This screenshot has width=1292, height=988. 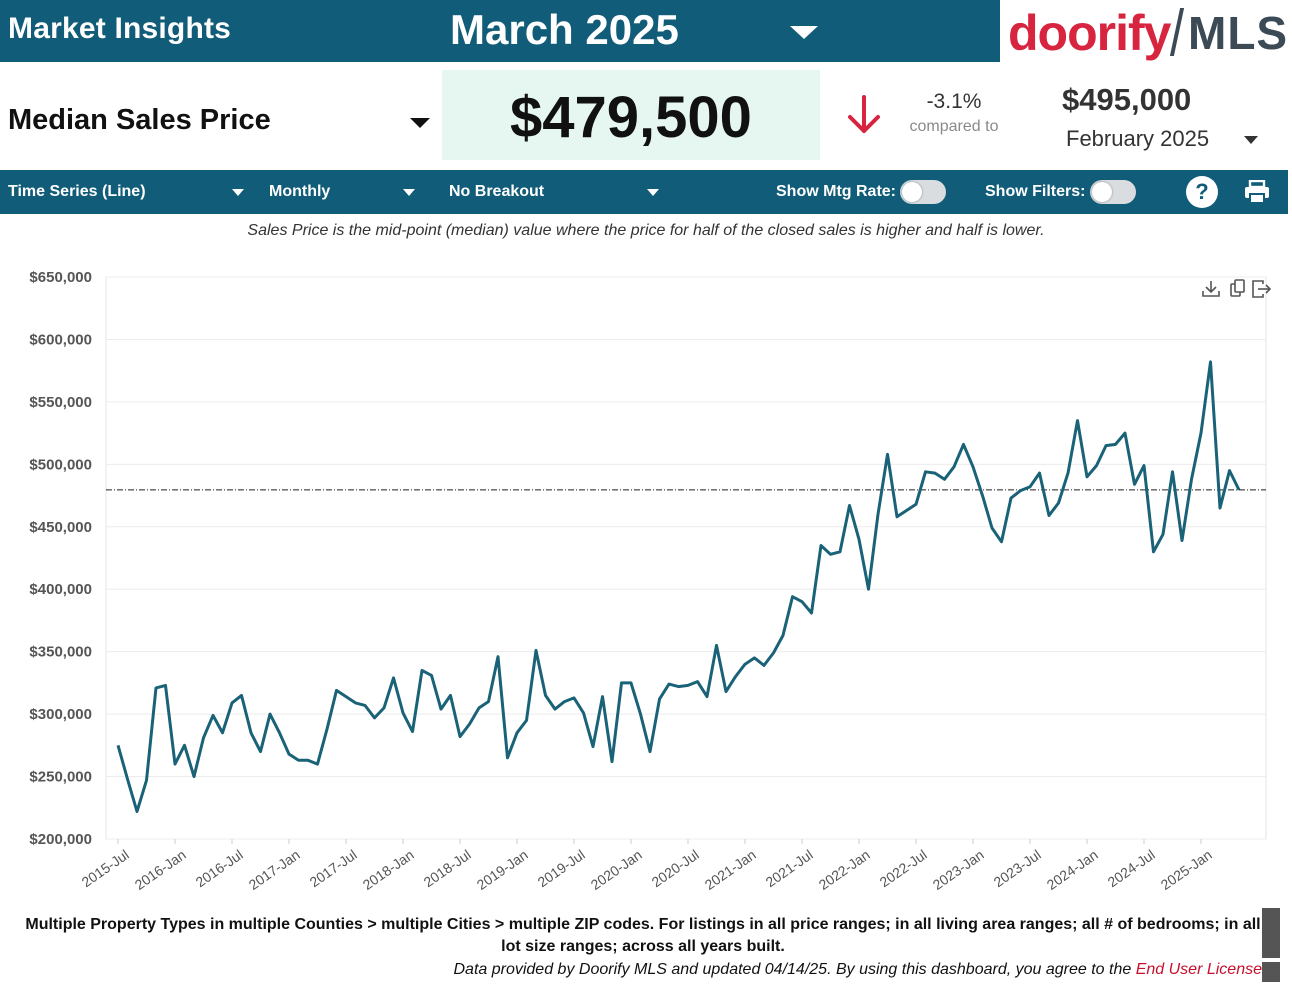 I want to click on compare-month-selector: February 2025, so click(x=1138, y=138).